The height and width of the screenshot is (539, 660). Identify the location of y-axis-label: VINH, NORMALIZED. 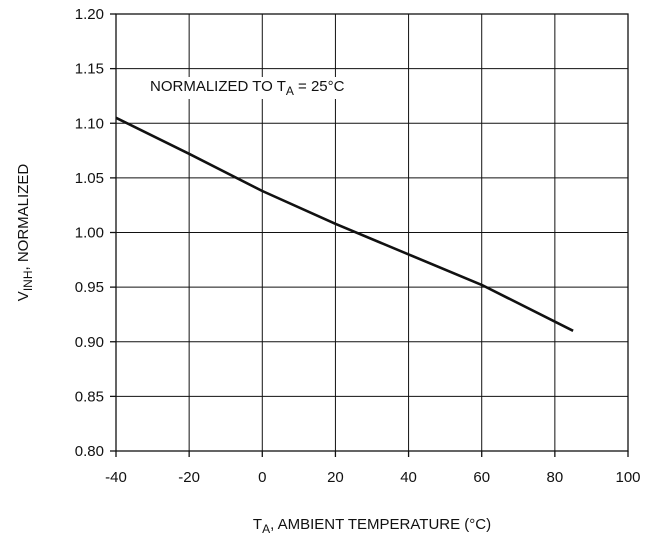
(25, 233).